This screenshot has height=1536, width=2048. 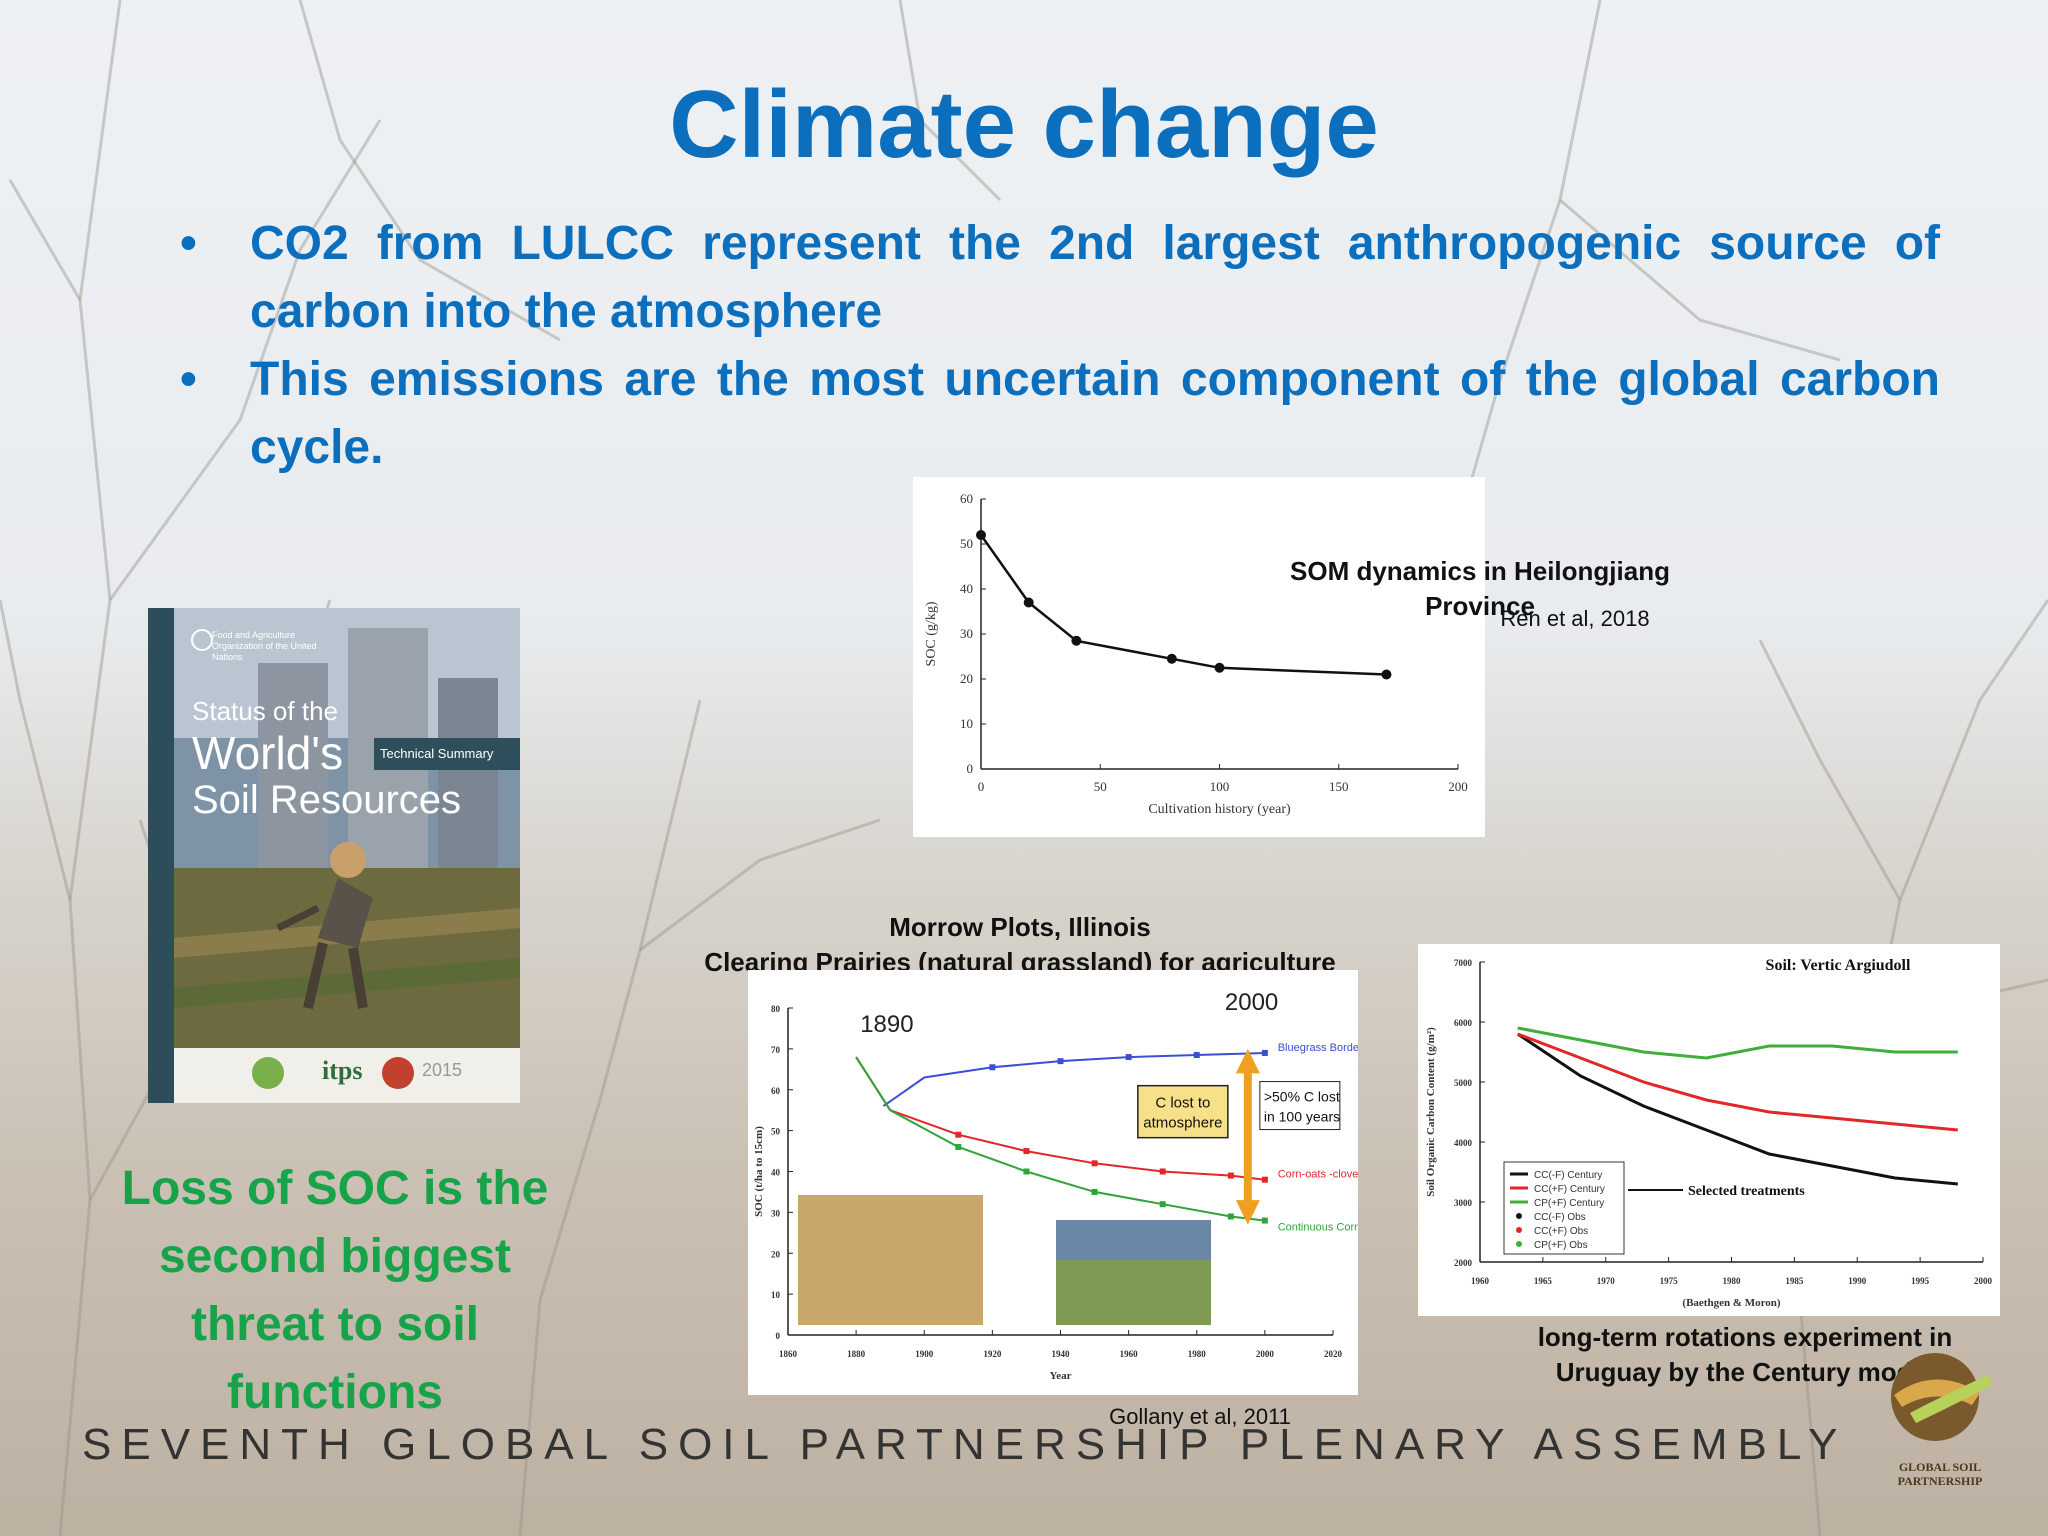 What do you see at coordinates (776, 1050) in the screenshot?
I see `y-tick-label: 70` at bounding box center [776, 1050].